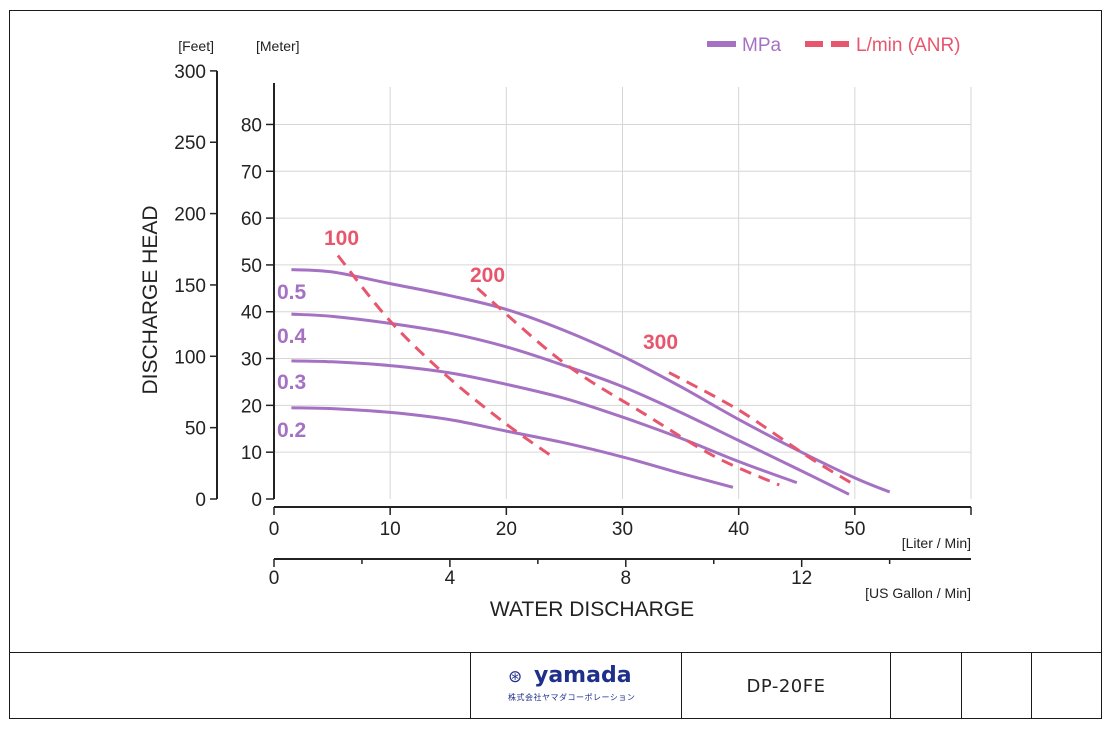 The width and height of the screenshot is (1113, 733). What do you see at coordinates (918, 593) in the screenshot?
I see `x-unit-gpm: [US Gallon / Min]` at bounding box center [918, 593].